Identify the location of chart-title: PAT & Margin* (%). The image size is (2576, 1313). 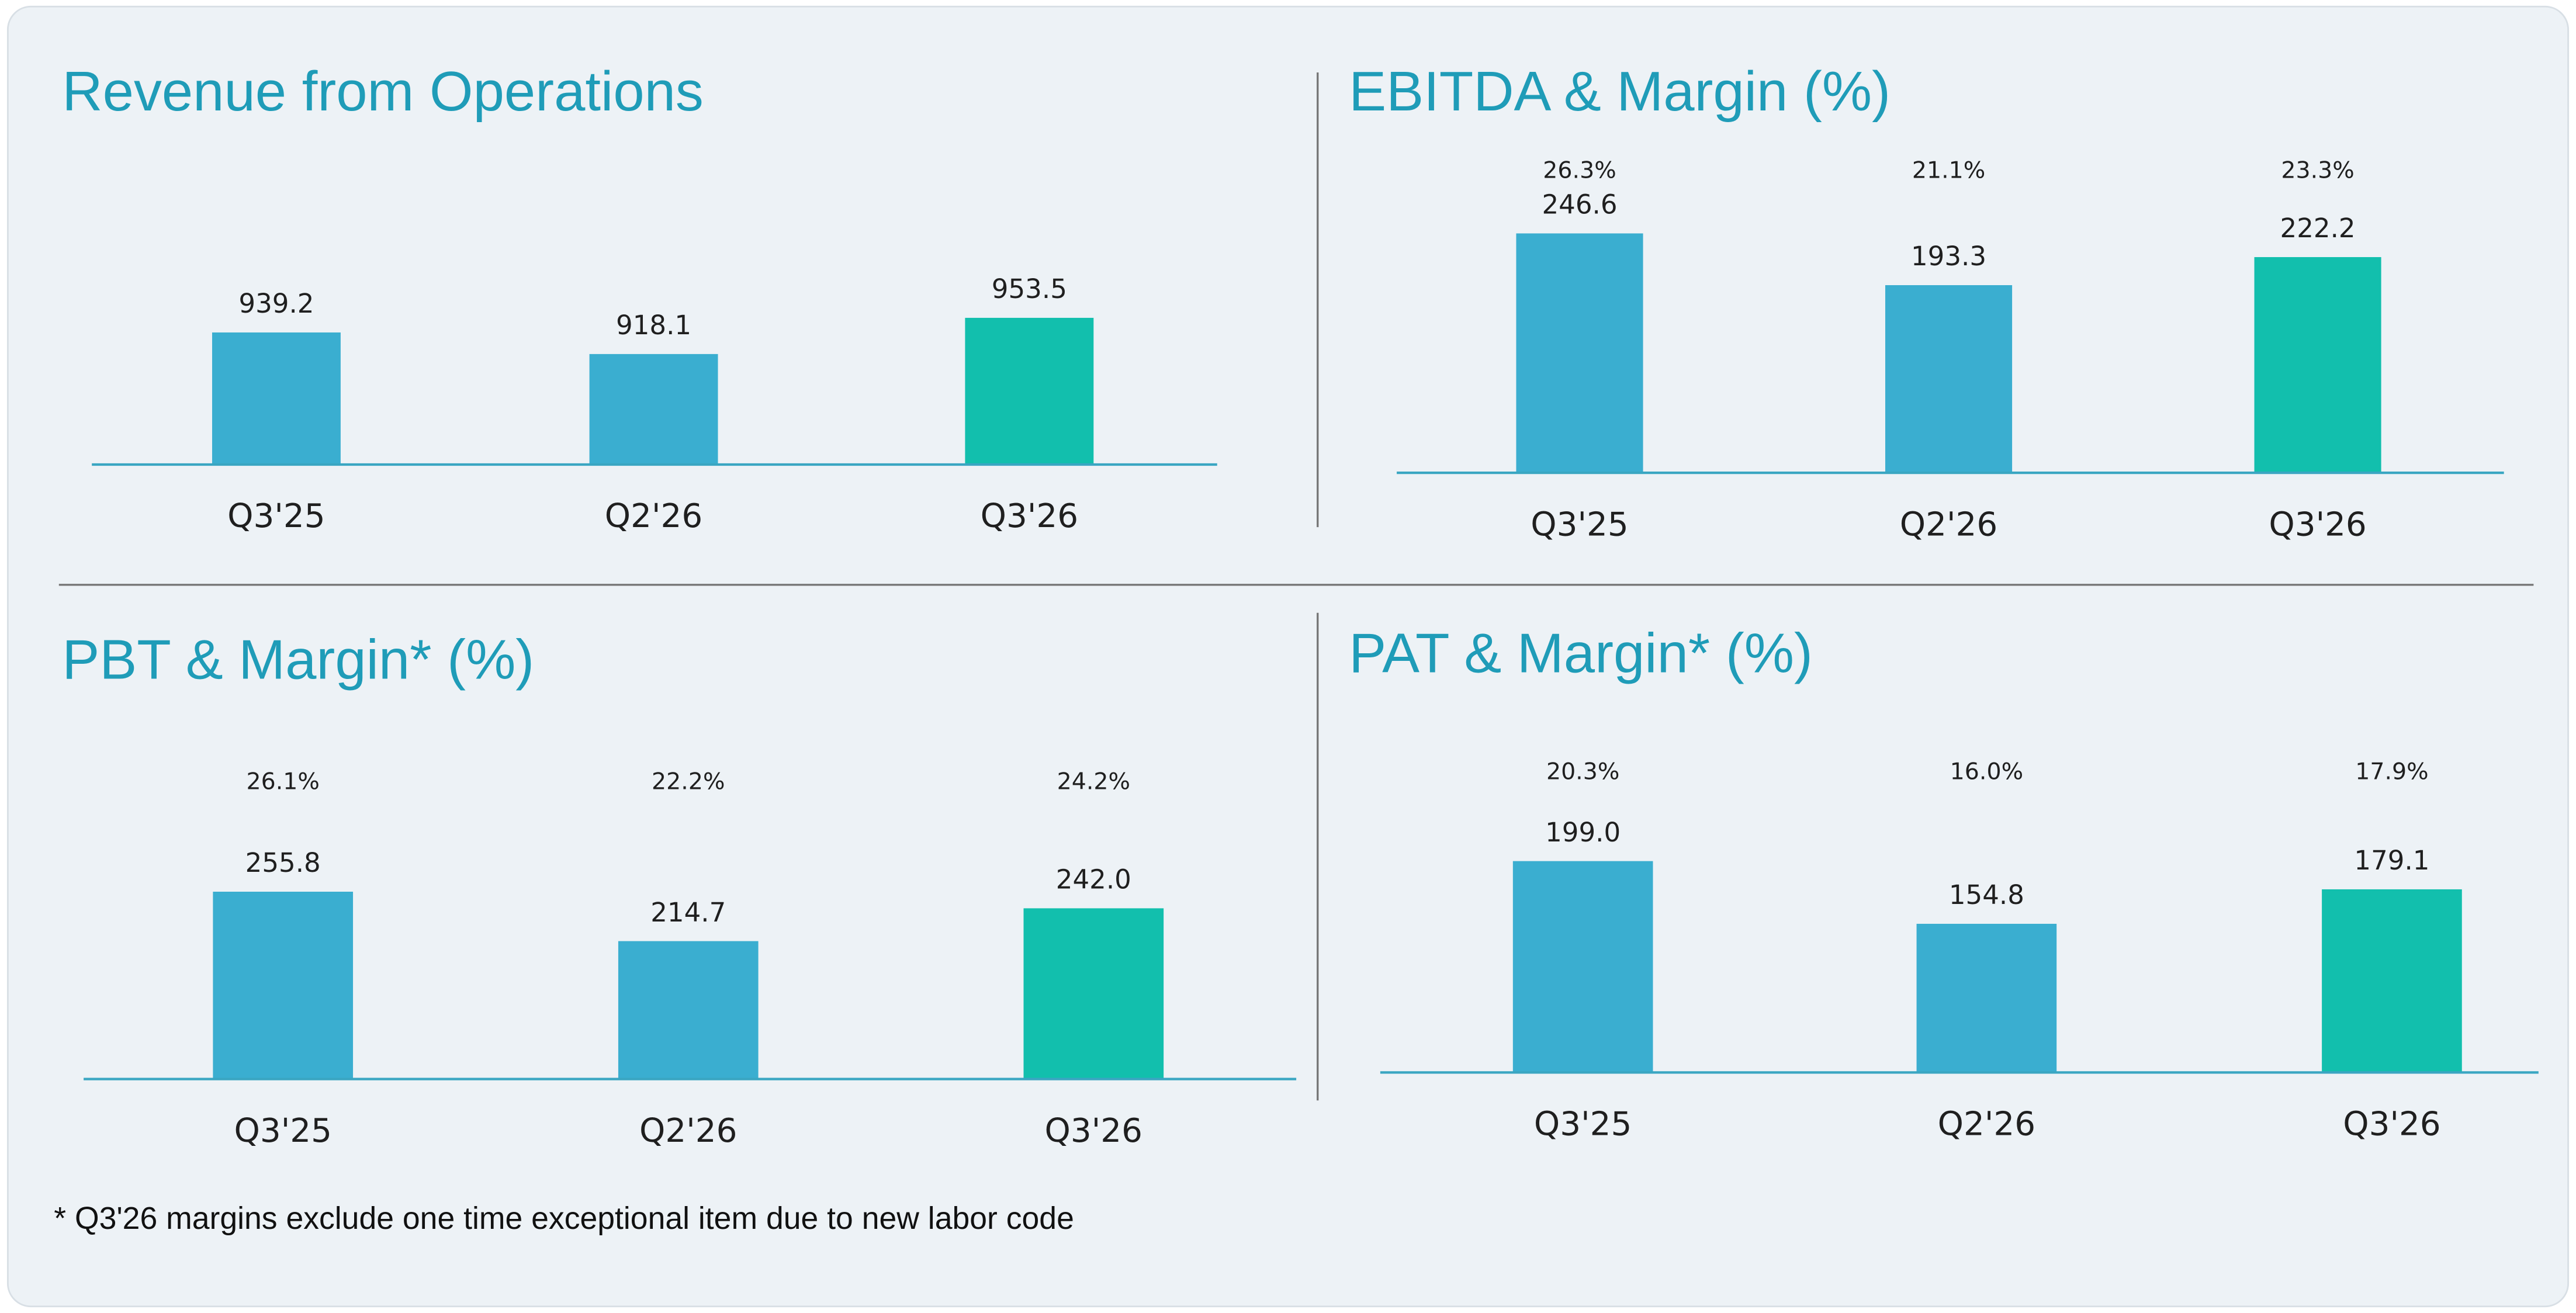
(1581, 653).